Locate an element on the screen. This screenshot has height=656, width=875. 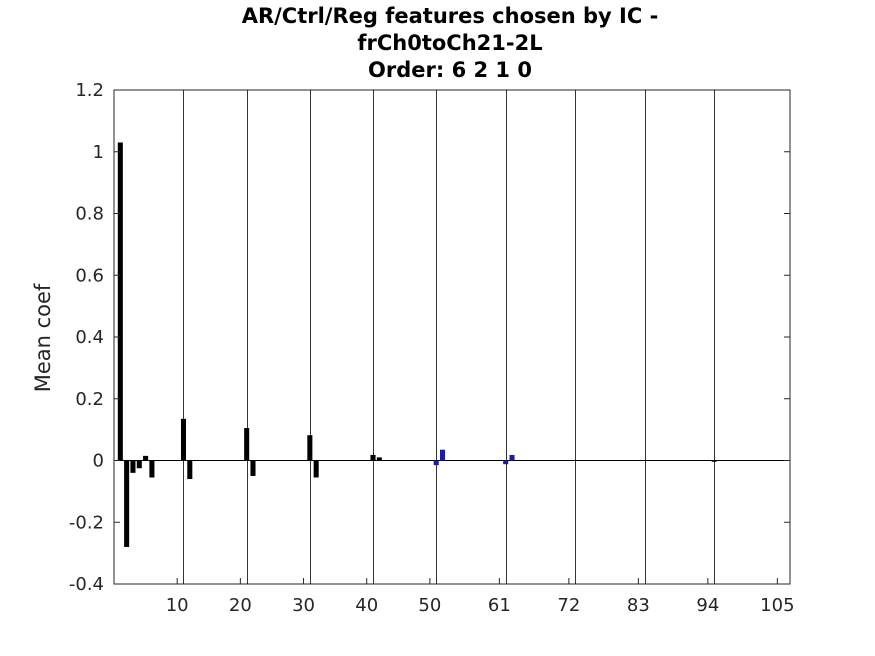
y-tick-label: 0.8 is located at coordinates (89, 214).